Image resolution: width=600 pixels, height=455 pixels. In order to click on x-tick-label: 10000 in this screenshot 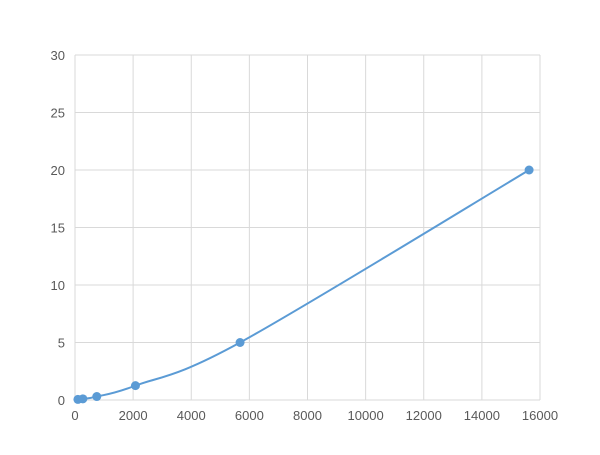, I will do `click(366, 415)`.